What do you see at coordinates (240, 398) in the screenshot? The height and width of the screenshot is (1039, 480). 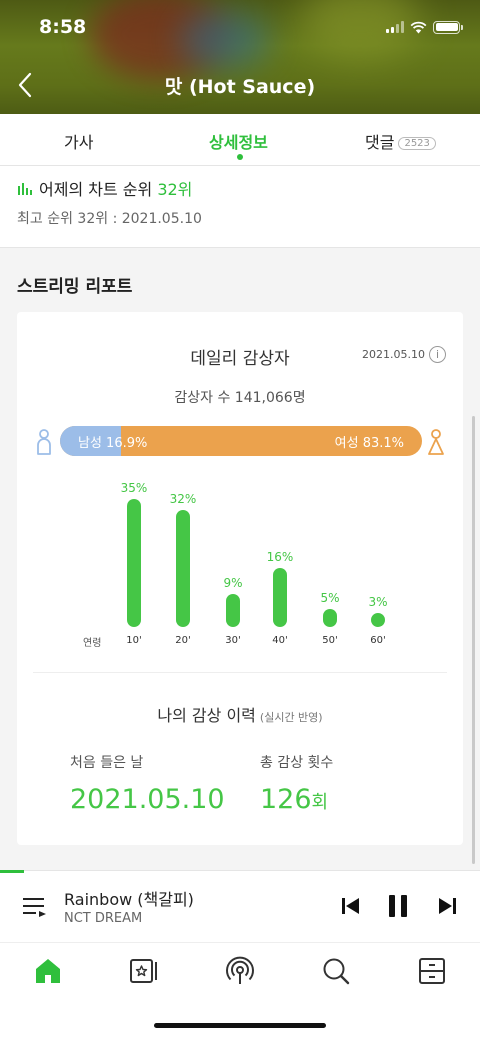 I see `listener-count: 감상자 수 141,066명` at bounding box center [240, 398].